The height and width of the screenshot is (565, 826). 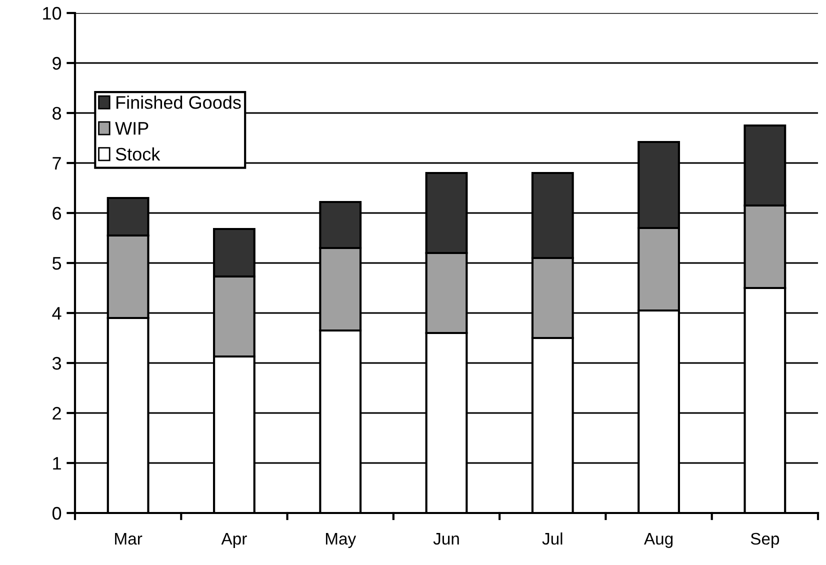 What do you see at coordinates (56, 63) in the screenshot?
I see `y-tick-label: 9` at bounding box center [56, 63].